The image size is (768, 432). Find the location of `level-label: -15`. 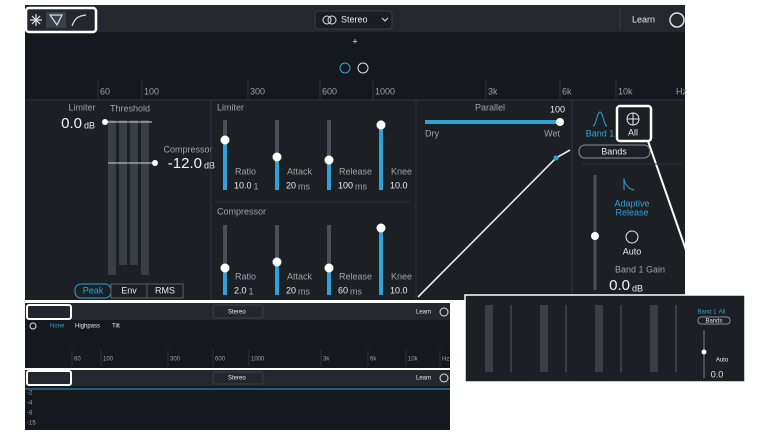

level-label: -15 is located at coordinates (31, 424).